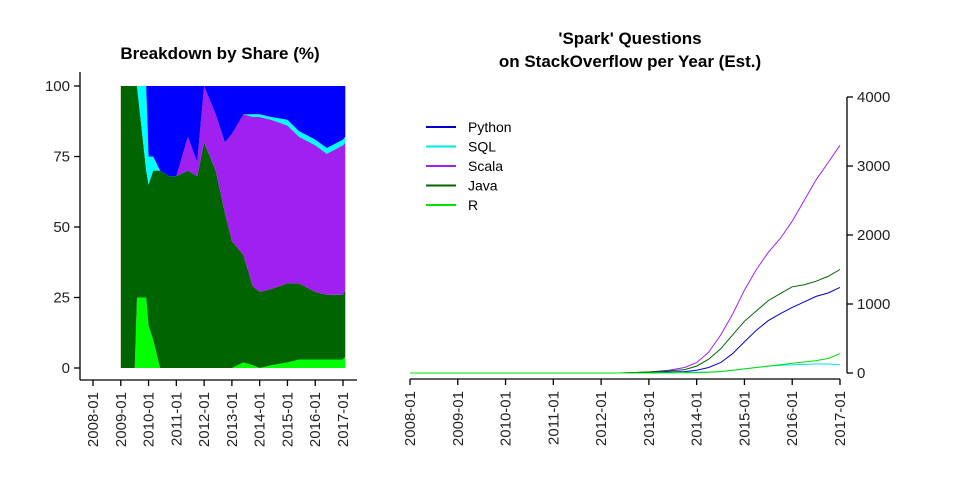 The height and width of the screenshot is (485, 960). I want to click on area-java, so click(233, 227).